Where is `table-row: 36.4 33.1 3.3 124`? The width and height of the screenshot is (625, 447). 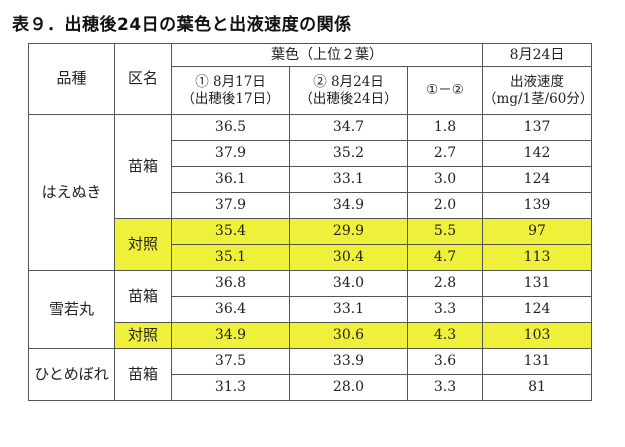 table-row: 36.4 33.1 3.3 124 is located at coordinates (311, 309).